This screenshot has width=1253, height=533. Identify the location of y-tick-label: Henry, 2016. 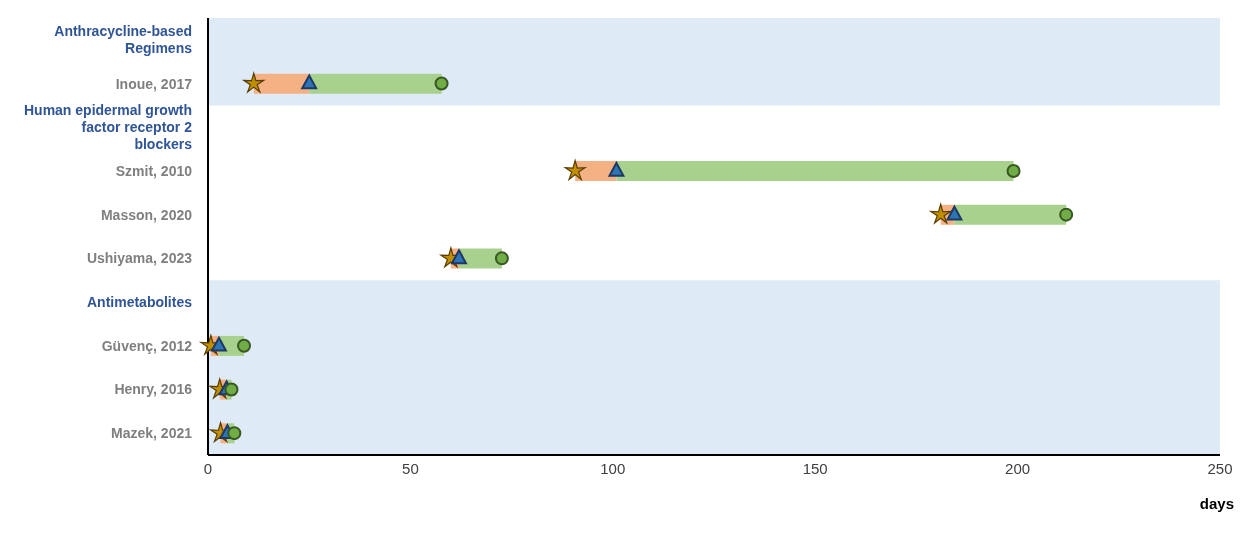
(153, 389).